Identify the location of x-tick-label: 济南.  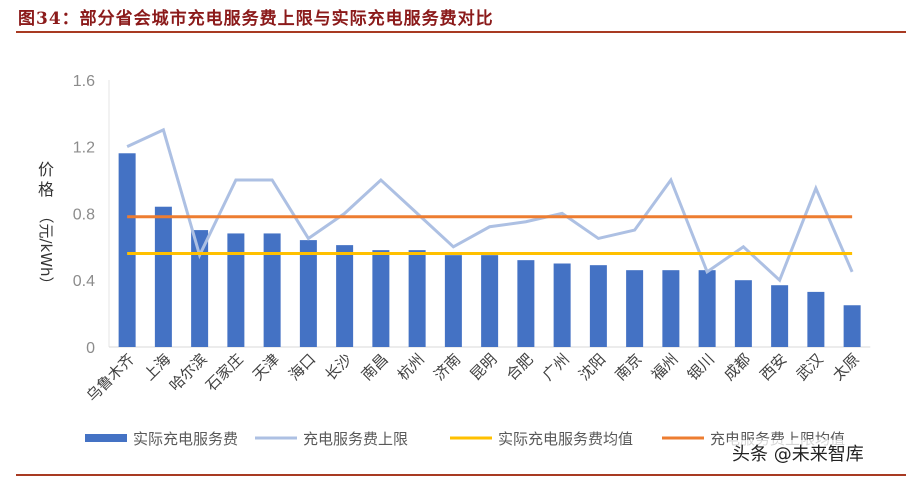
(447, 367).